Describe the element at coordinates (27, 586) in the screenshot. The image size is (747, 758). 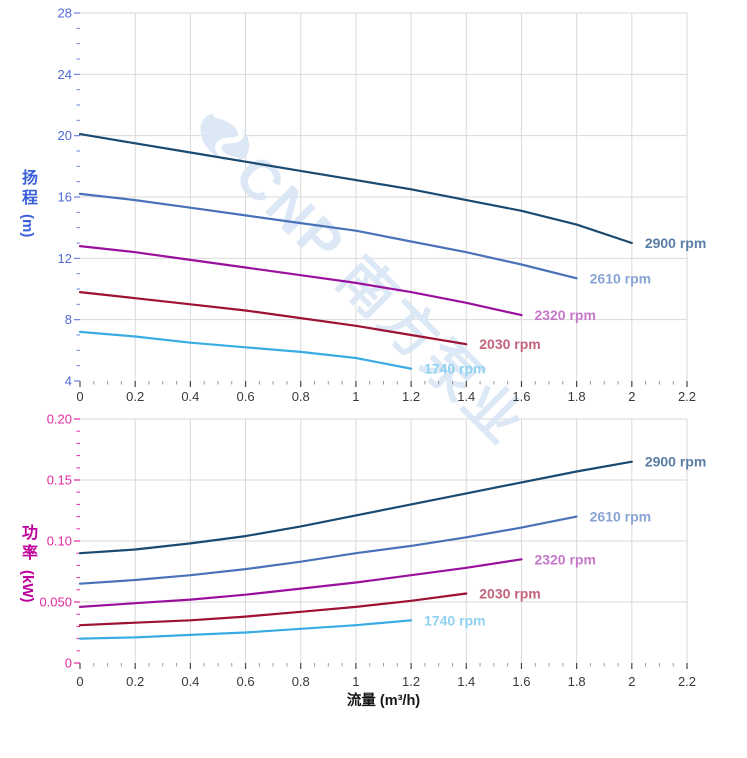
I see `y-axis-unit: (kW)` at that location.